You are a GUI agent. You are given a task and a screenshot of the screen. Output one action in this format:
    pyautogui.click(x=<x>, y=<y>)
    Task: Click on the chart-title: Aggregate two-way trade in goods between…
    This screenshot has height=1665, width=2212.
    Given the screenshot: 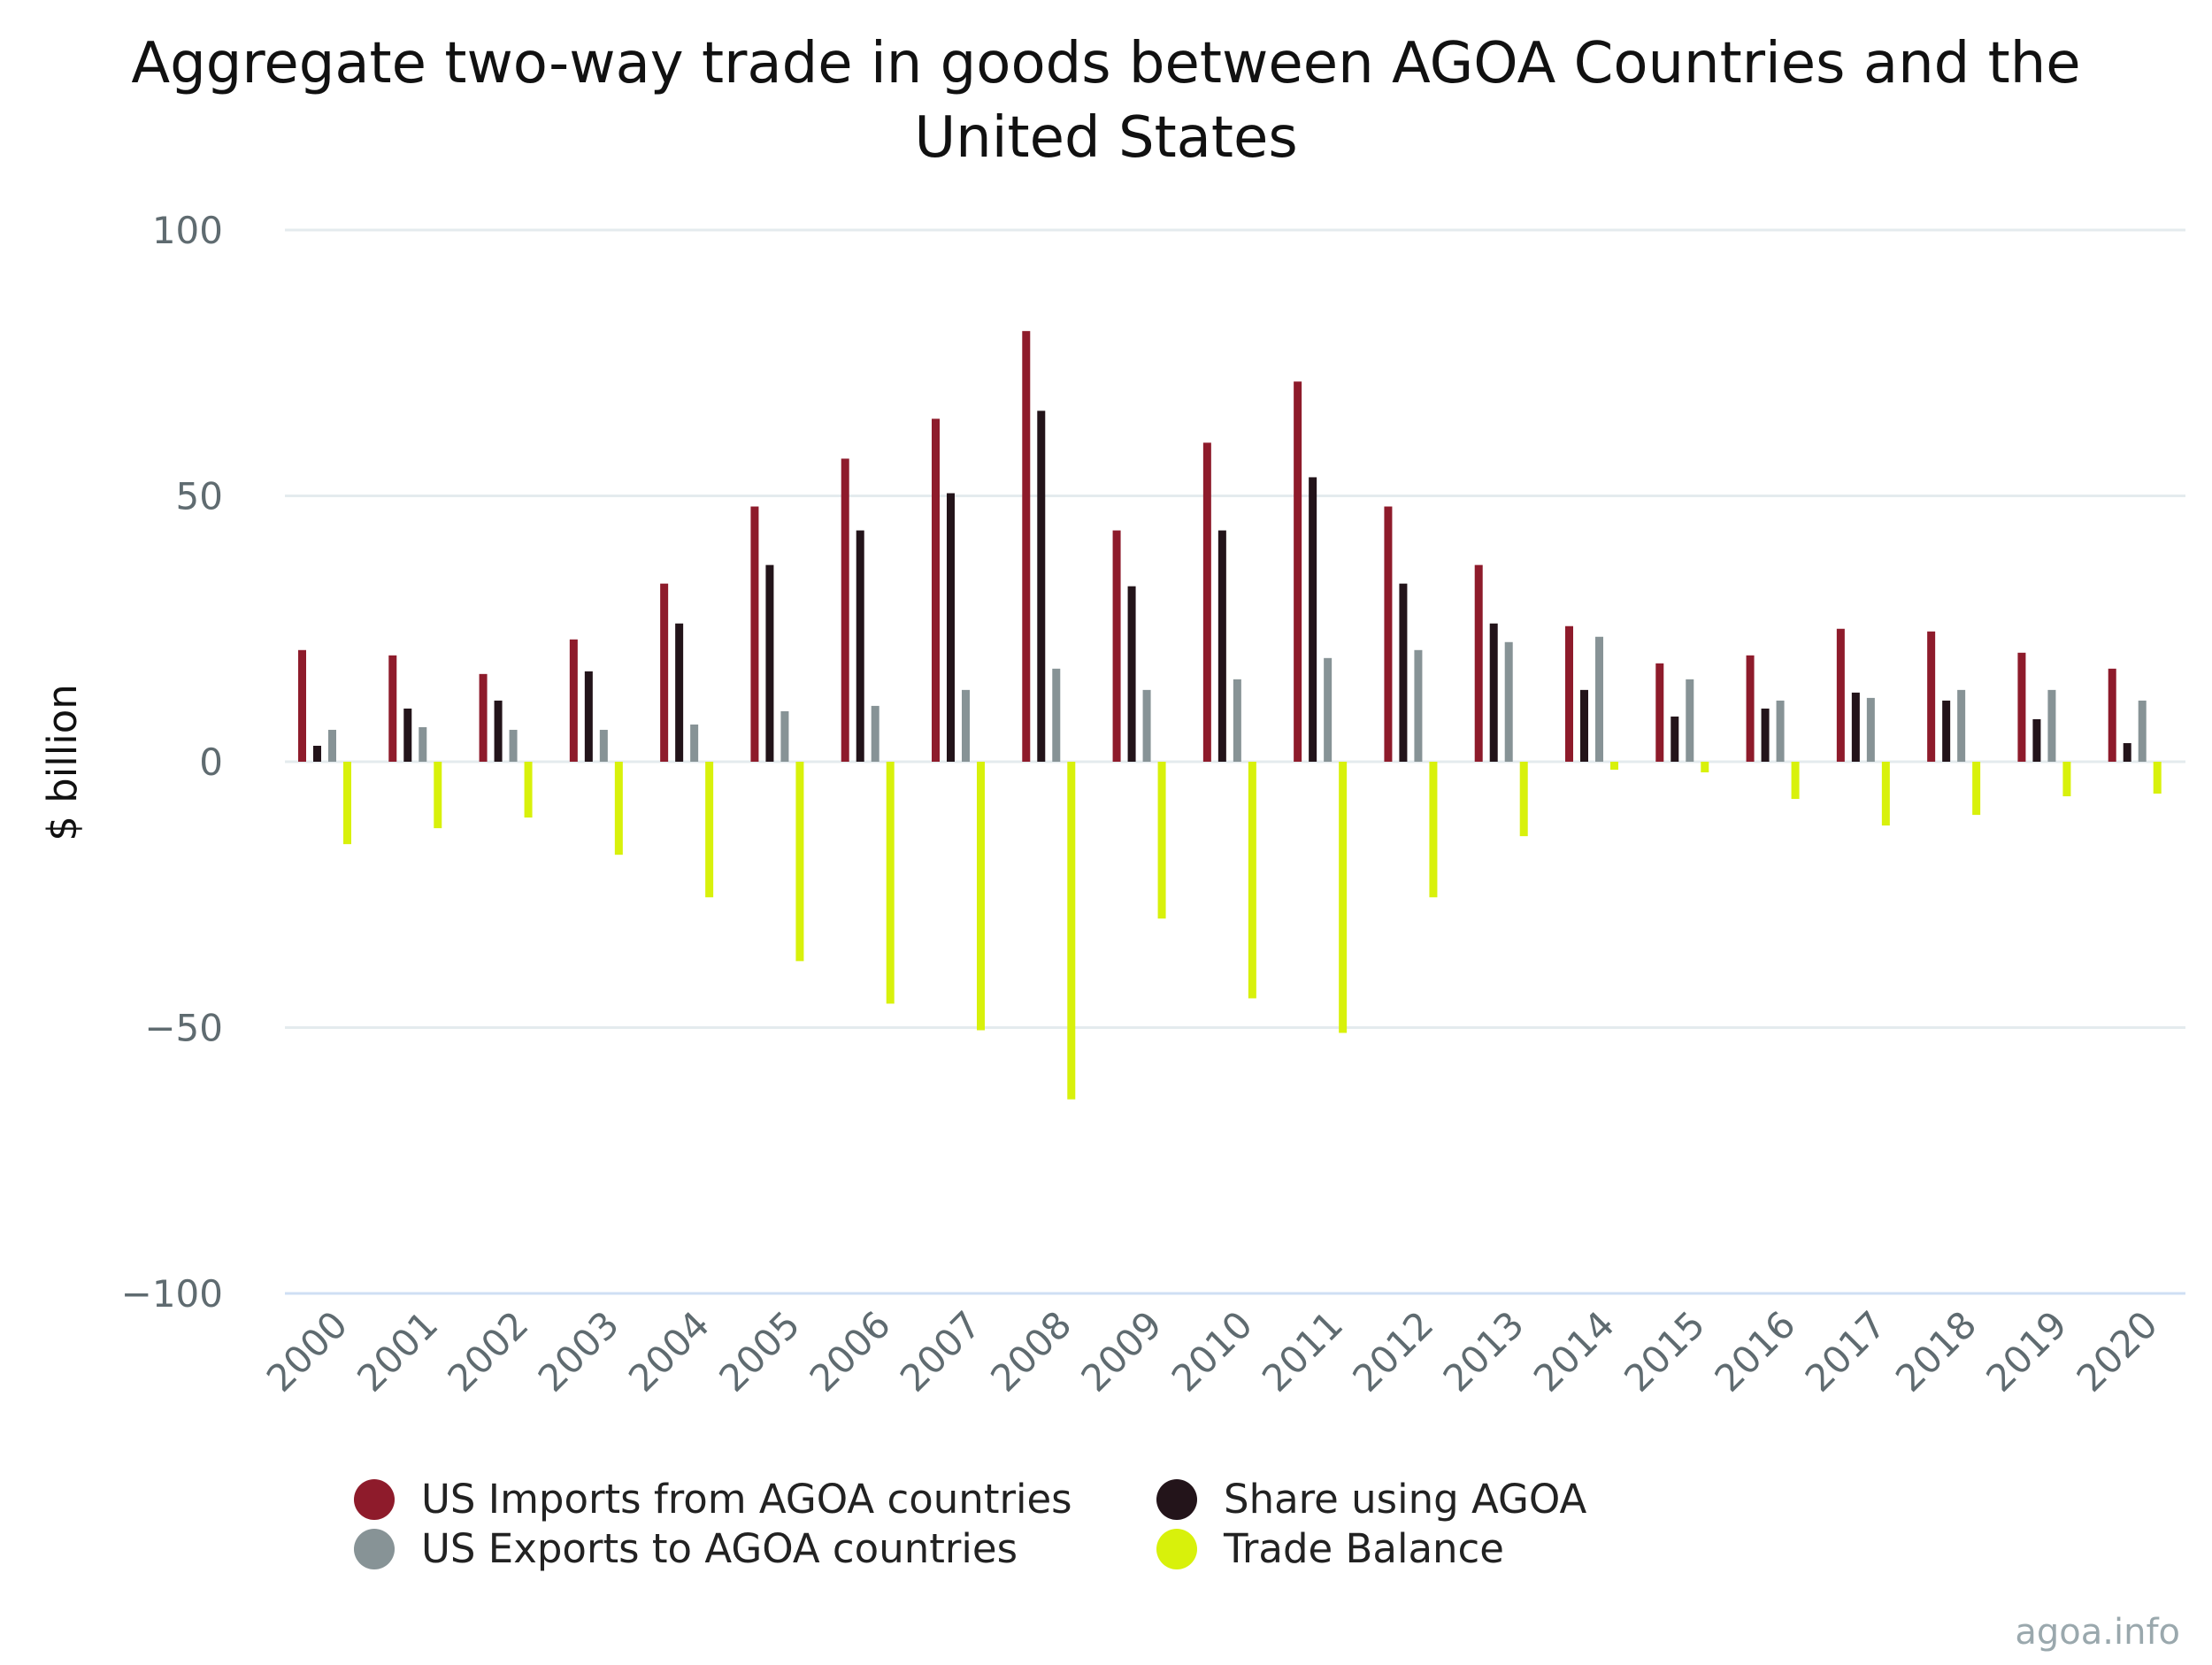 What is the action you would take?
    pyautogui.click(x=1106, y=101)
    